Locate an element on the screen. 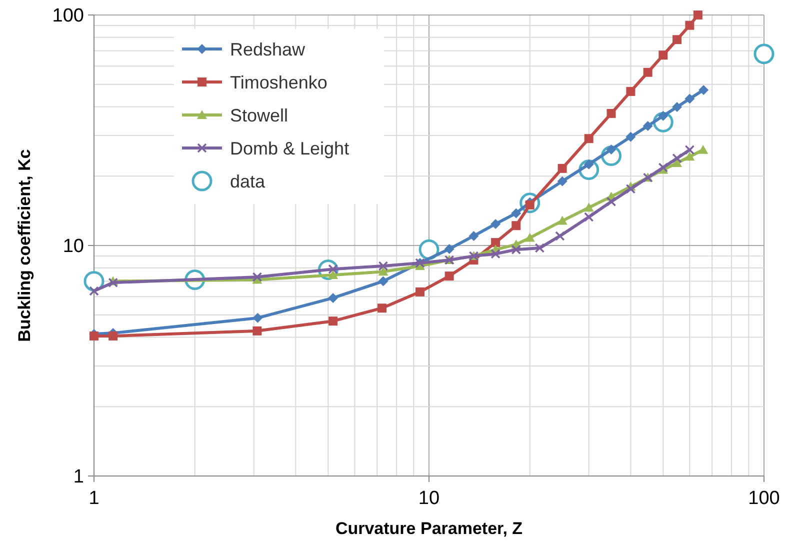 This screenshot has width=796, height=542. y-tick-label: 1 is located at coordinates (78, 477).